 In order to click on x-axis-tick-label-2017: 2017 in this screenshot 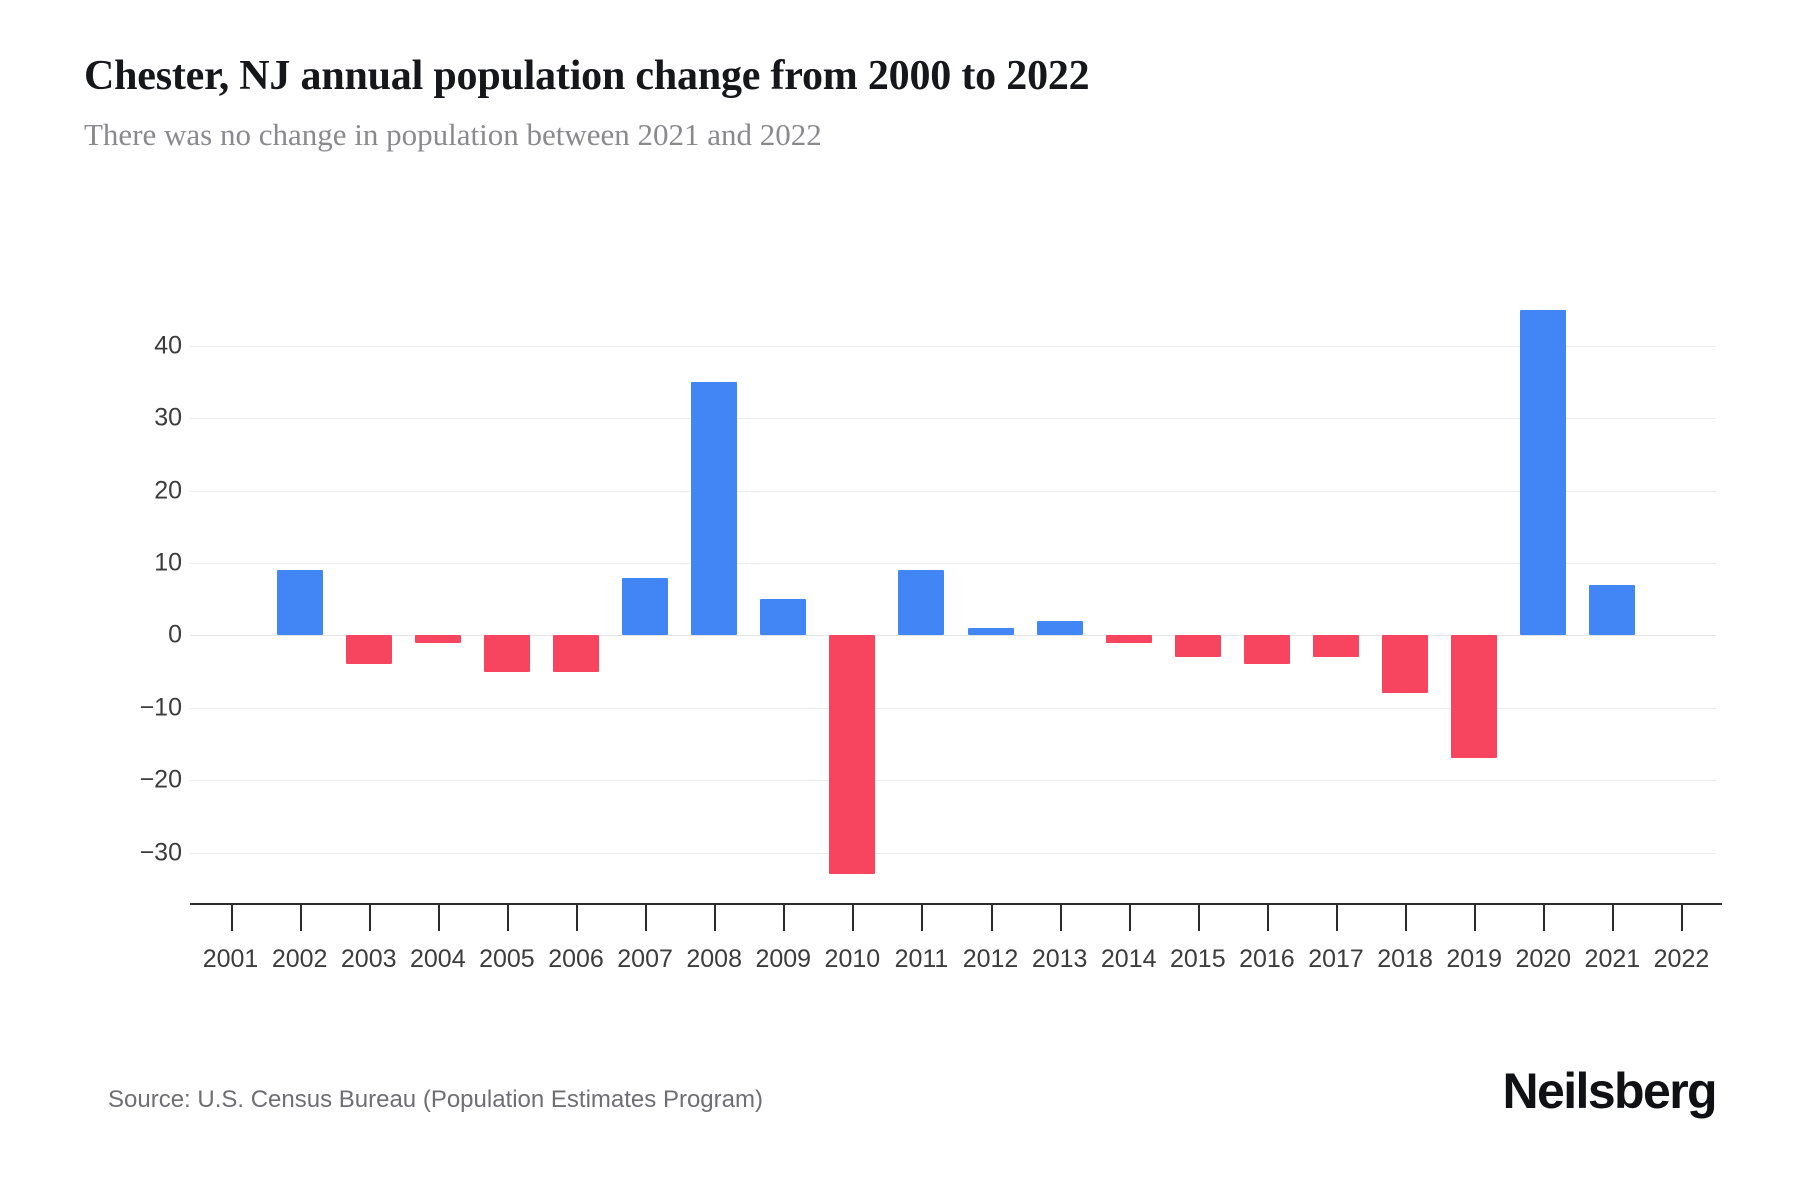, I will do `click(1336, 959)`.